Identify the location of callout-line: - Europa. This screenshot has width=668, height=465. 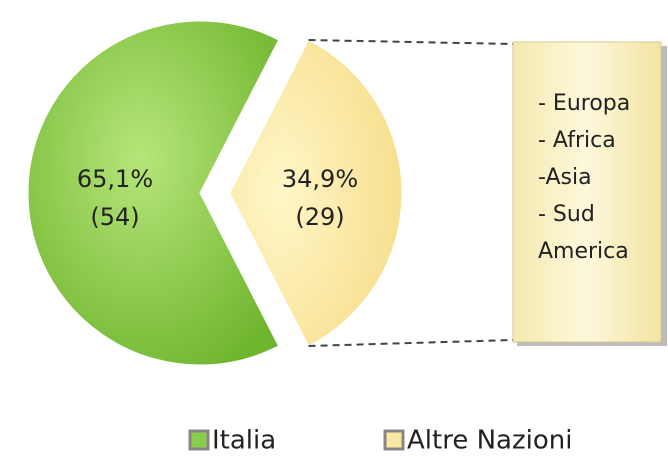
(584, 103).